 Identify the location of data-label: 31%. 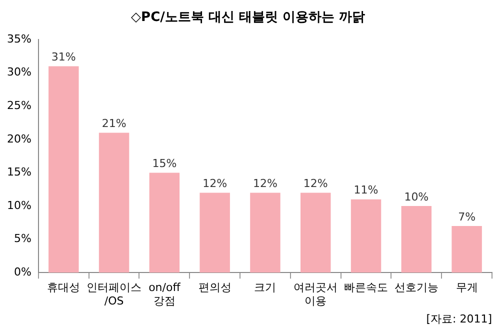
(63, 57).